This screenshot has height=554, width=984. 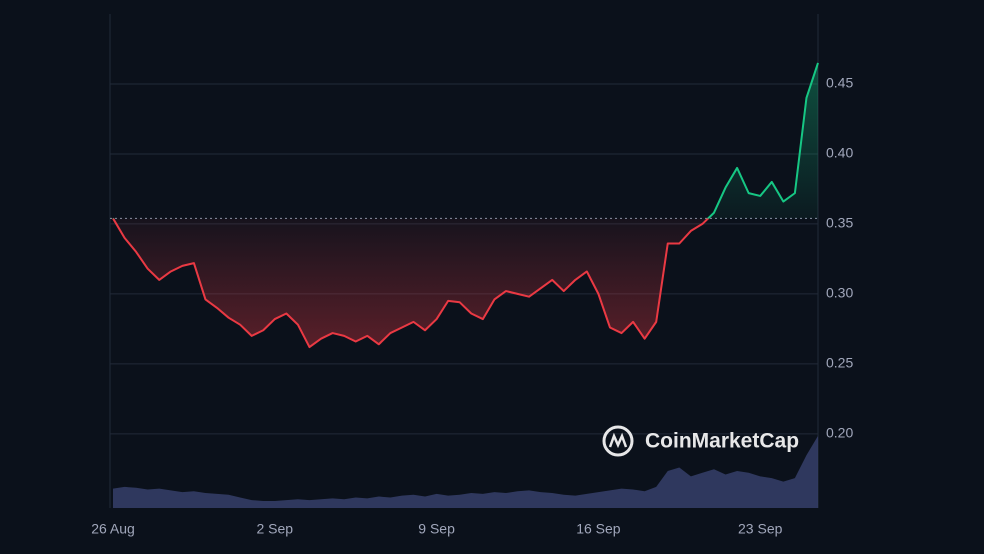 What do you see at coordinates (465, 471) in the screenshot?
I see `volume-area` at bounding box center [465, 471].